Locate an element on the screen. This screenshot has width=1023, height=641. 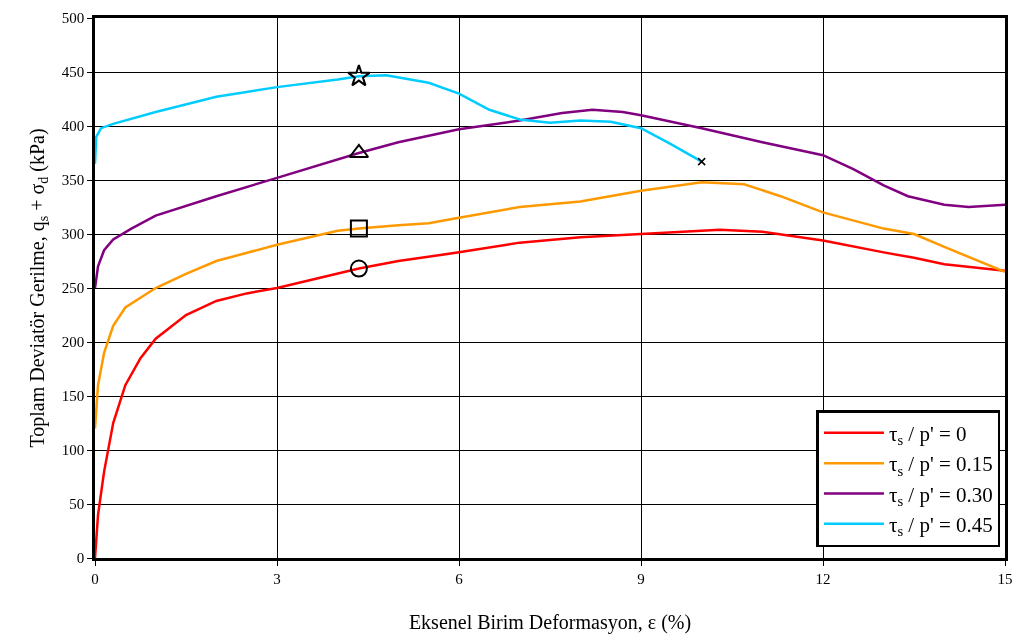
legend-label: τ$_{s}$ / p' = 0.15 is located at coordinates (940, 465).